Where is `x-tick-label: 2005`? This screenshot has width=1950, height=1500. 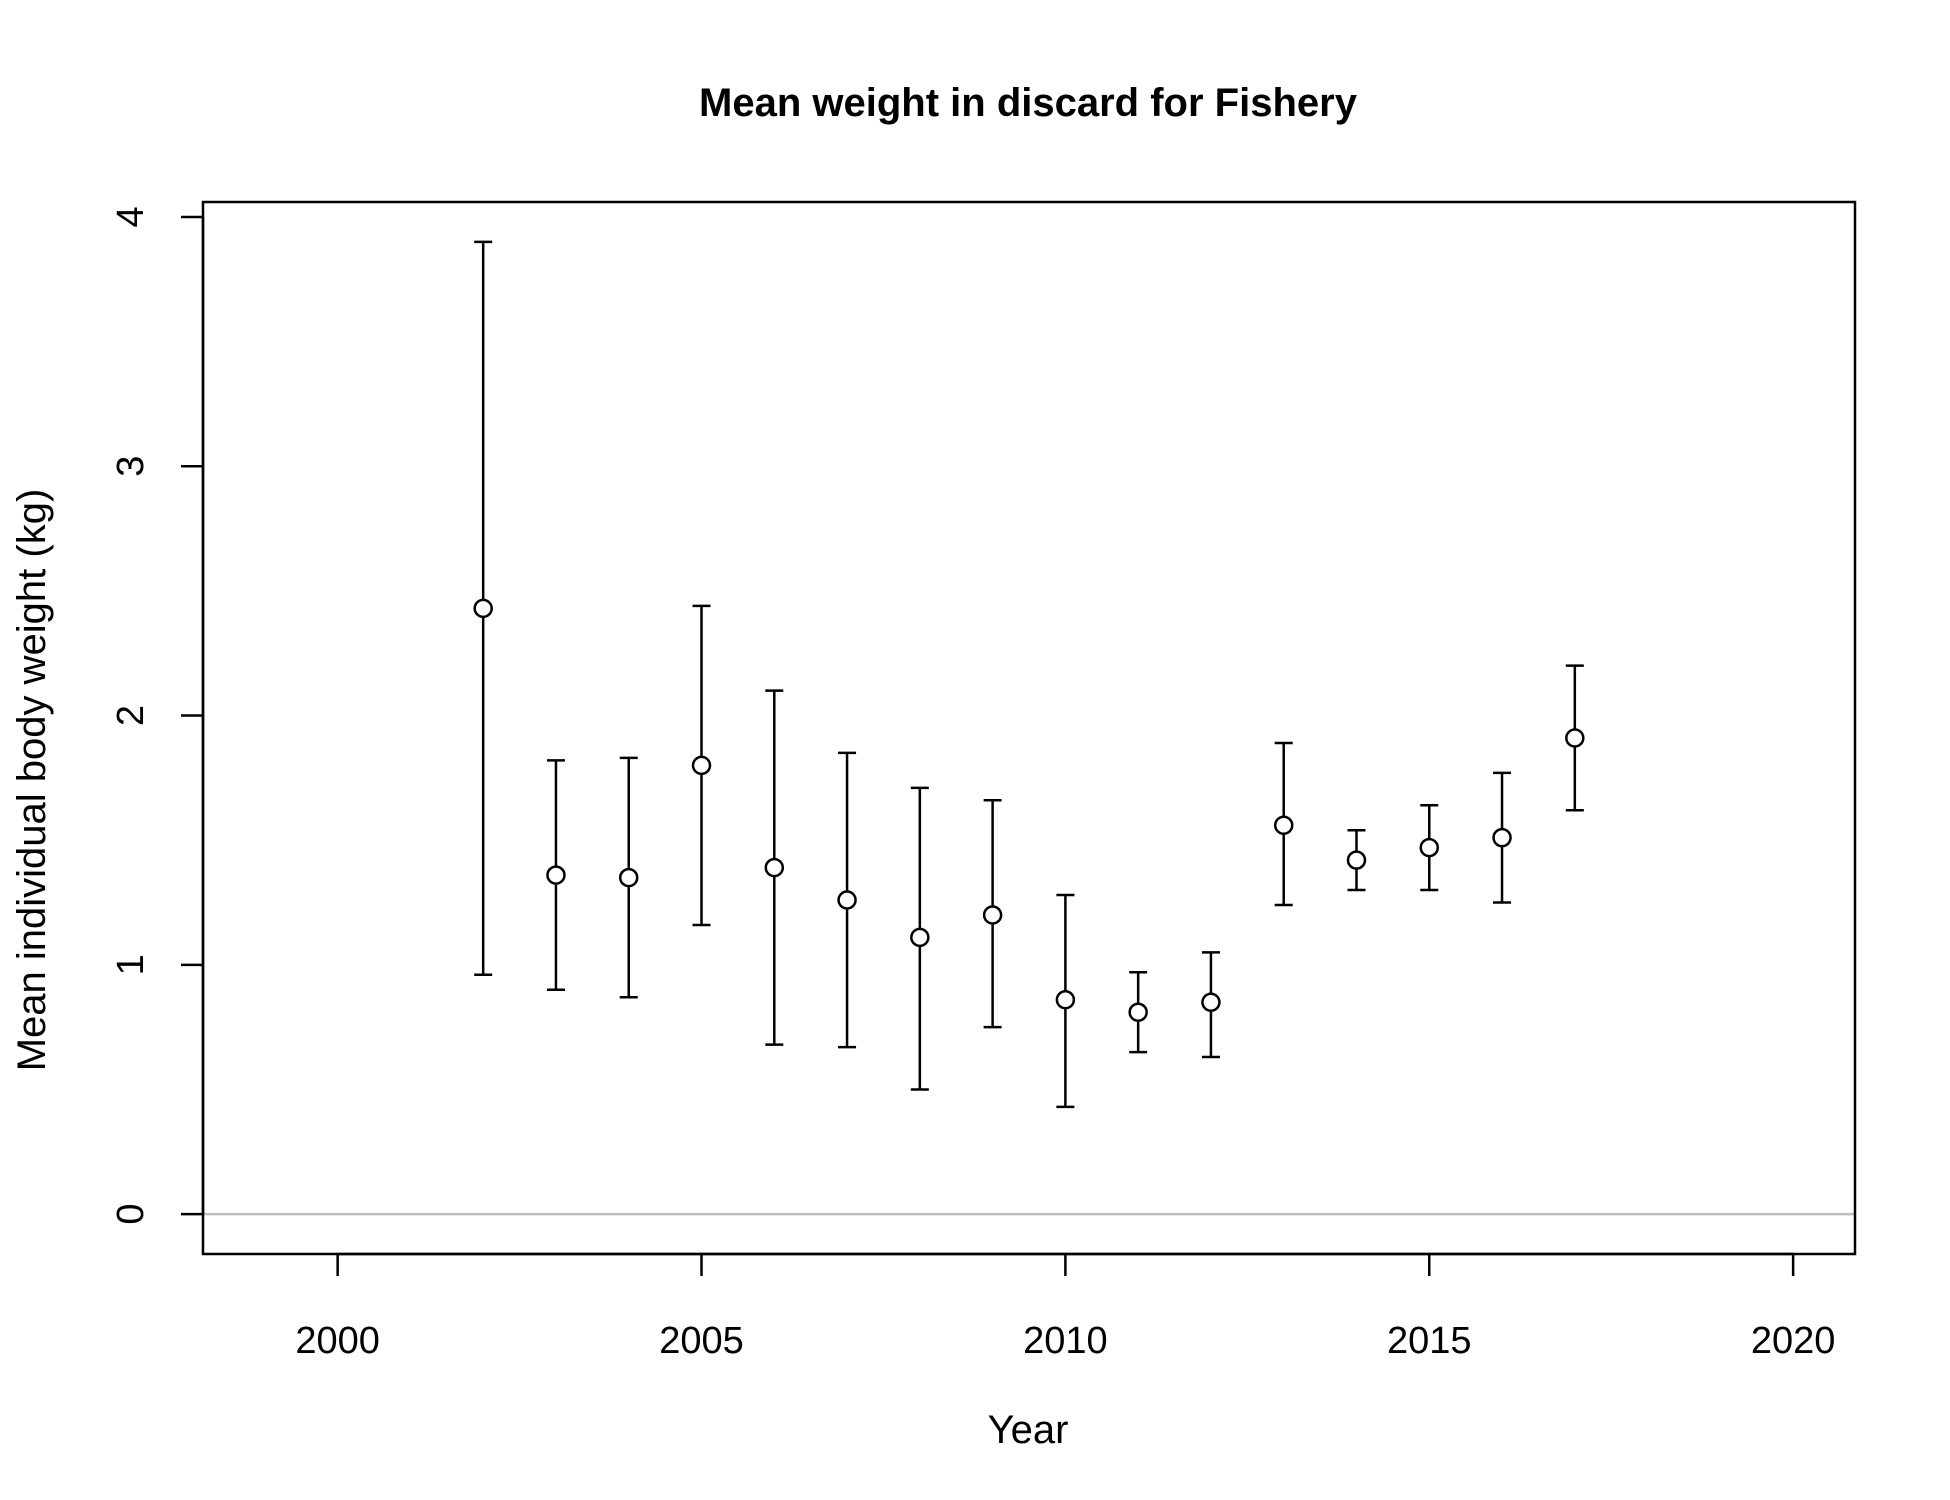
x-tick-label: 2005 is located at coordinates (701, 1341).